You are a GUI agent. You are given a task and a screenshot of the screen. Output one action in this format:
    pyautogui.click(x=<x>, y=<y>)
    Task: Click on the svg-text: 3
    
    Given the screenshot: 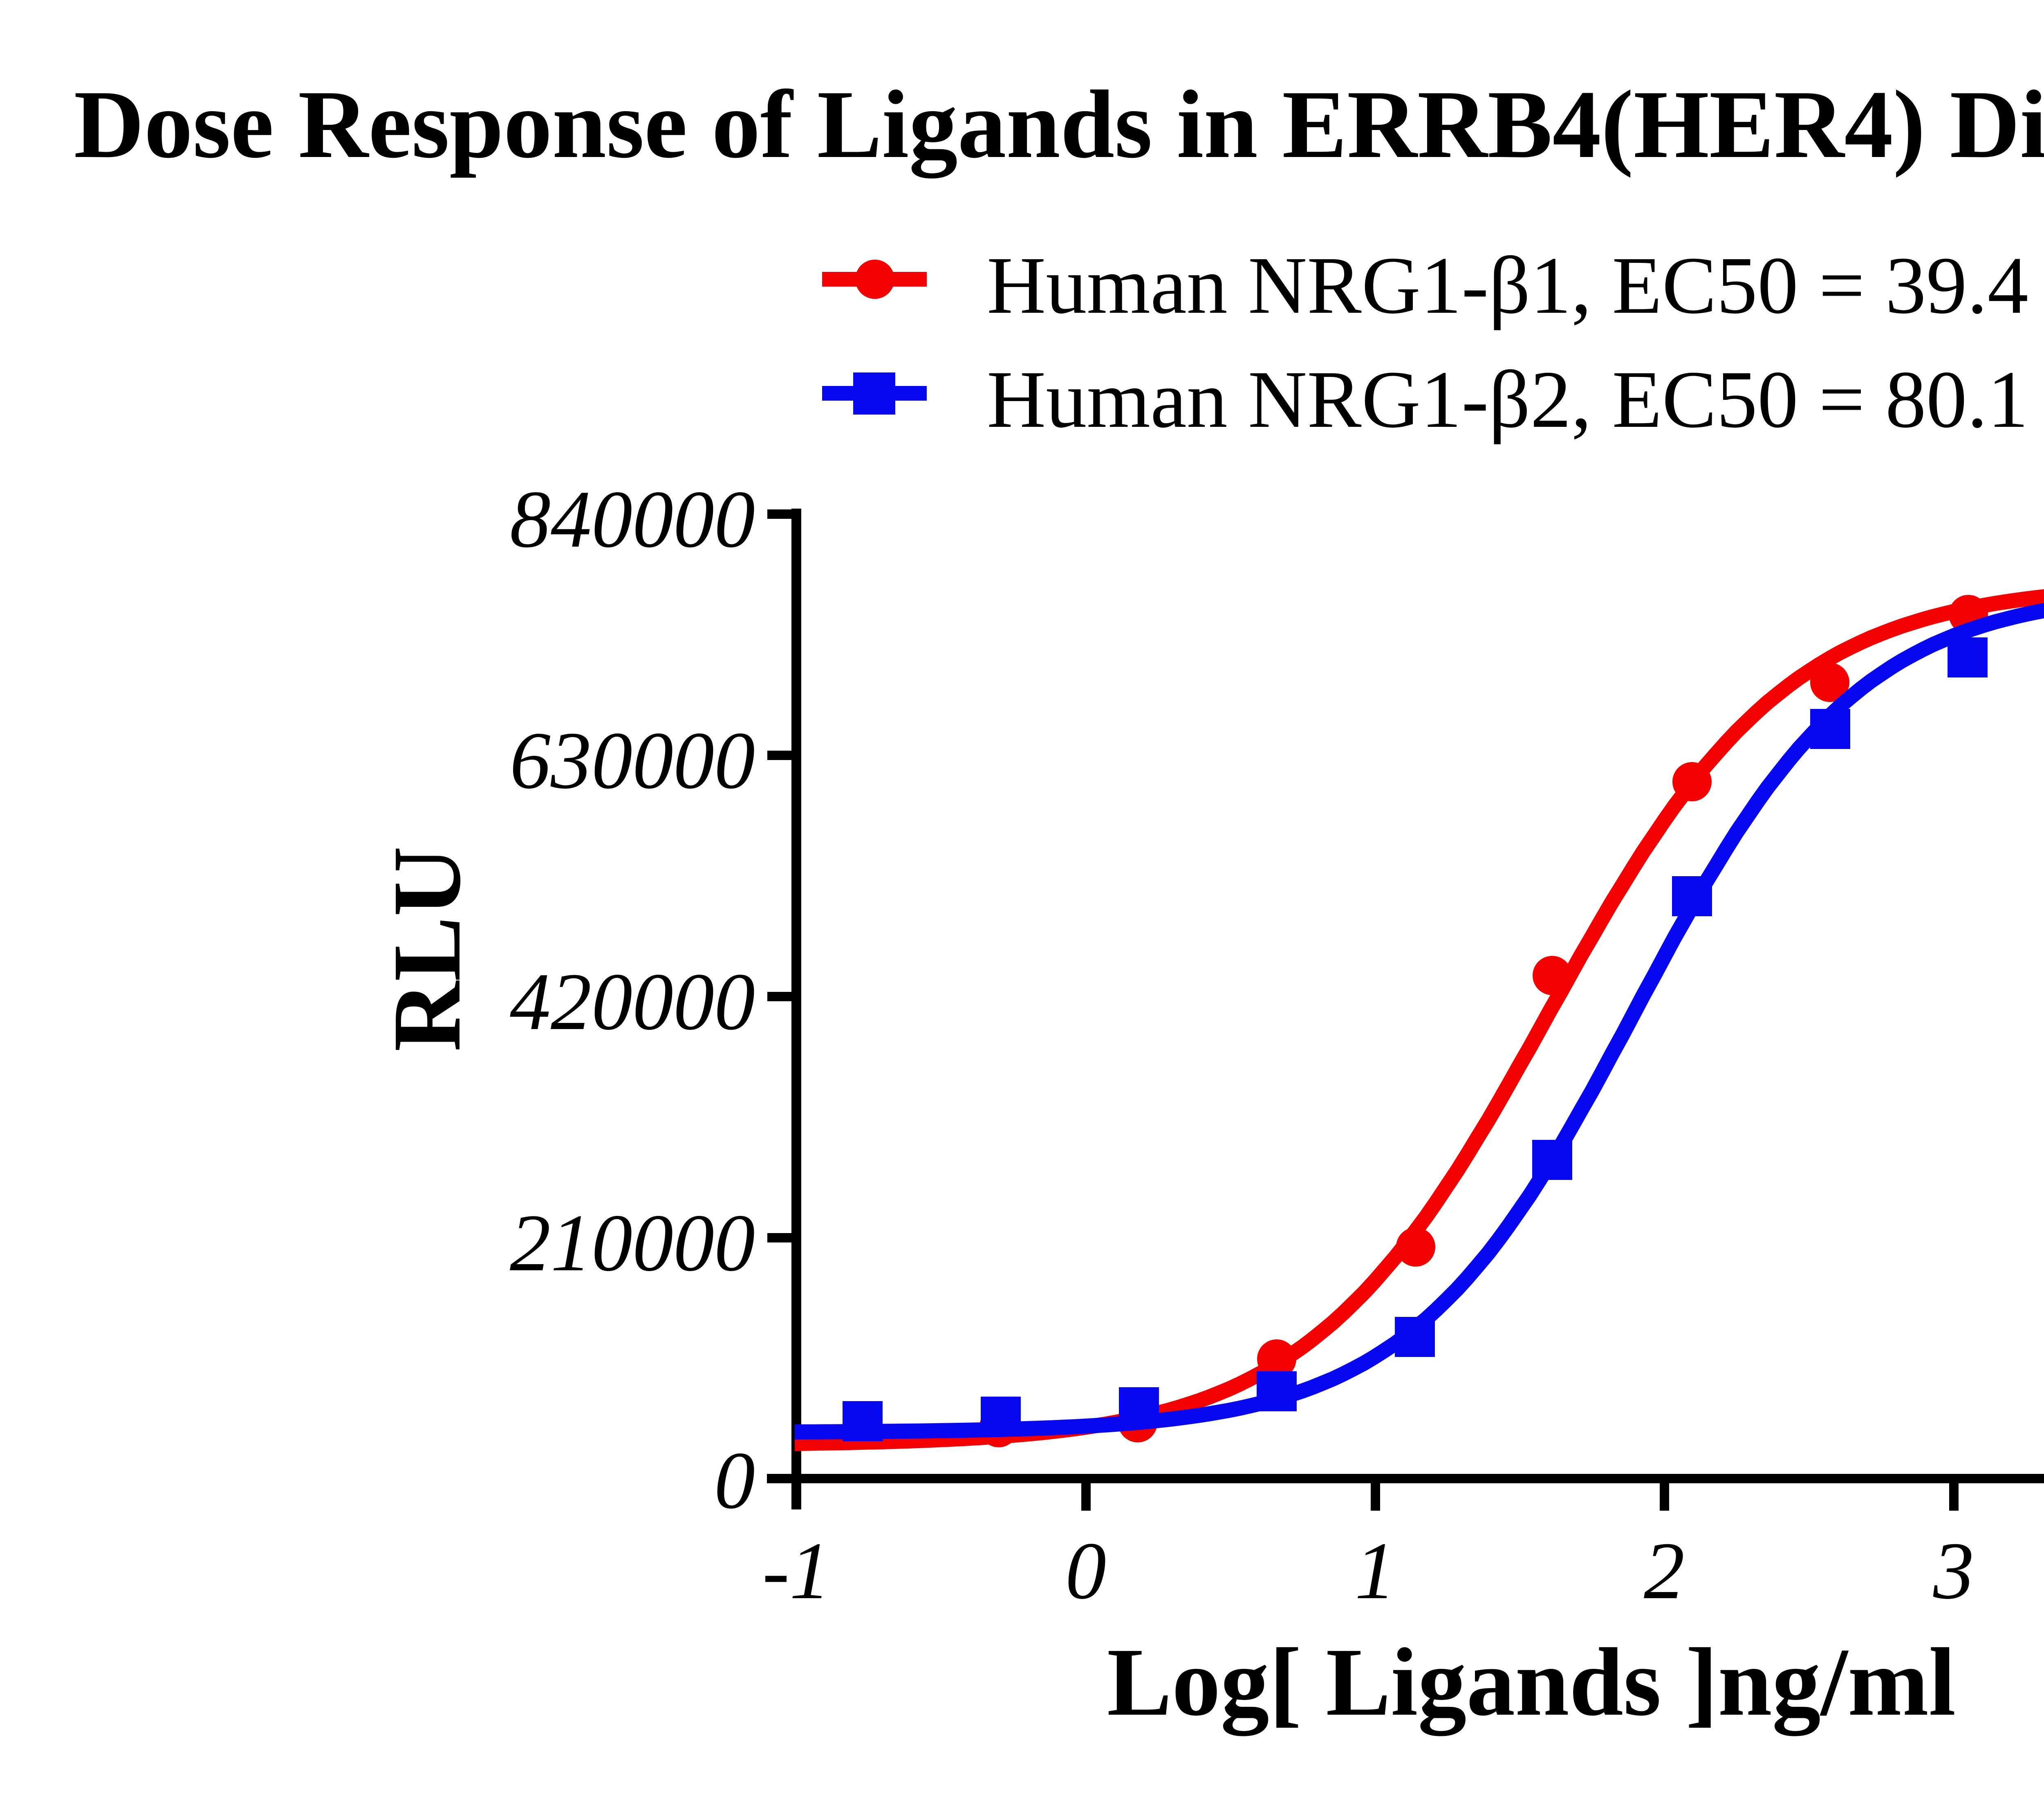 What is the action you would take?
    pyautogui.click(x=1953, y=1571)
    